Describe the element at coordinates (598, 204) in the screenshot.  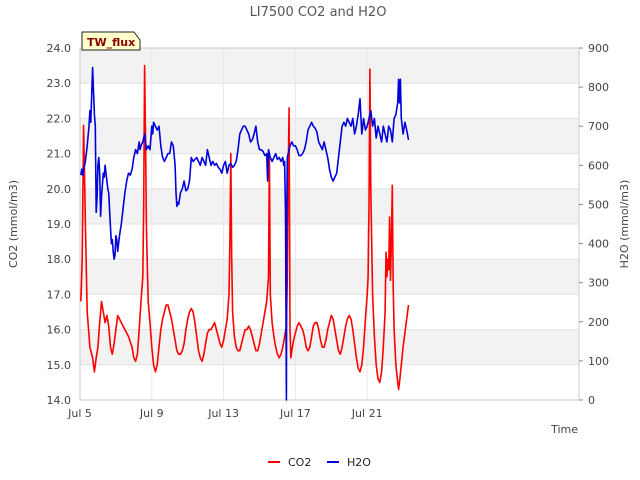
I see `right-tick-label: 500` at that location.